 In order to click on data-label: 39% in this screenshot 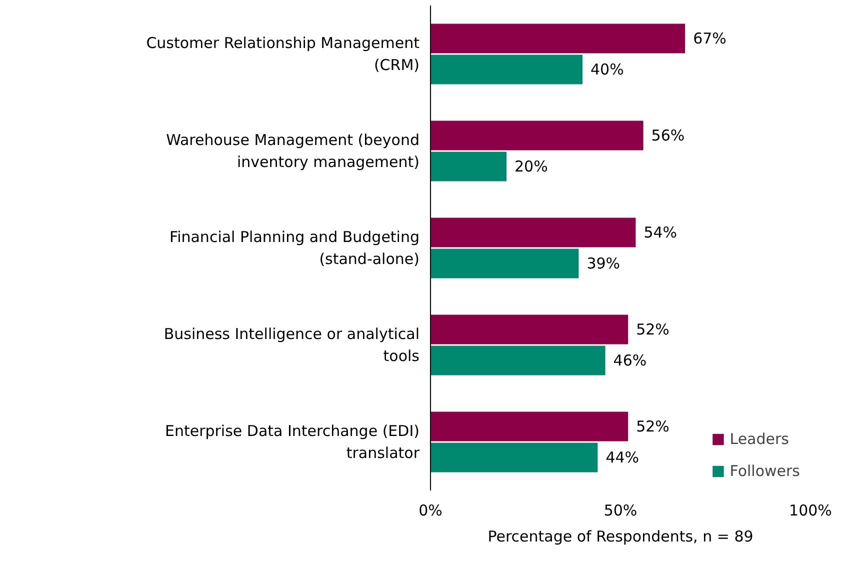, I will do `click(603, 263)`.